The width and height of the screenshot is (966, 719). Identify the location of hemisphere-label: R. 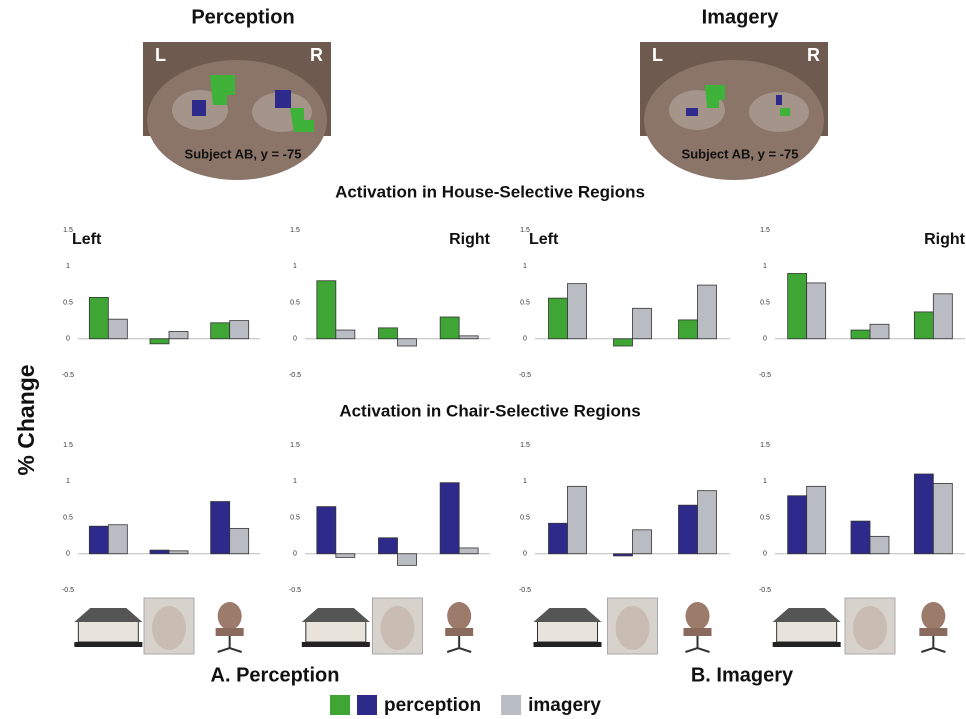
(316, 55).